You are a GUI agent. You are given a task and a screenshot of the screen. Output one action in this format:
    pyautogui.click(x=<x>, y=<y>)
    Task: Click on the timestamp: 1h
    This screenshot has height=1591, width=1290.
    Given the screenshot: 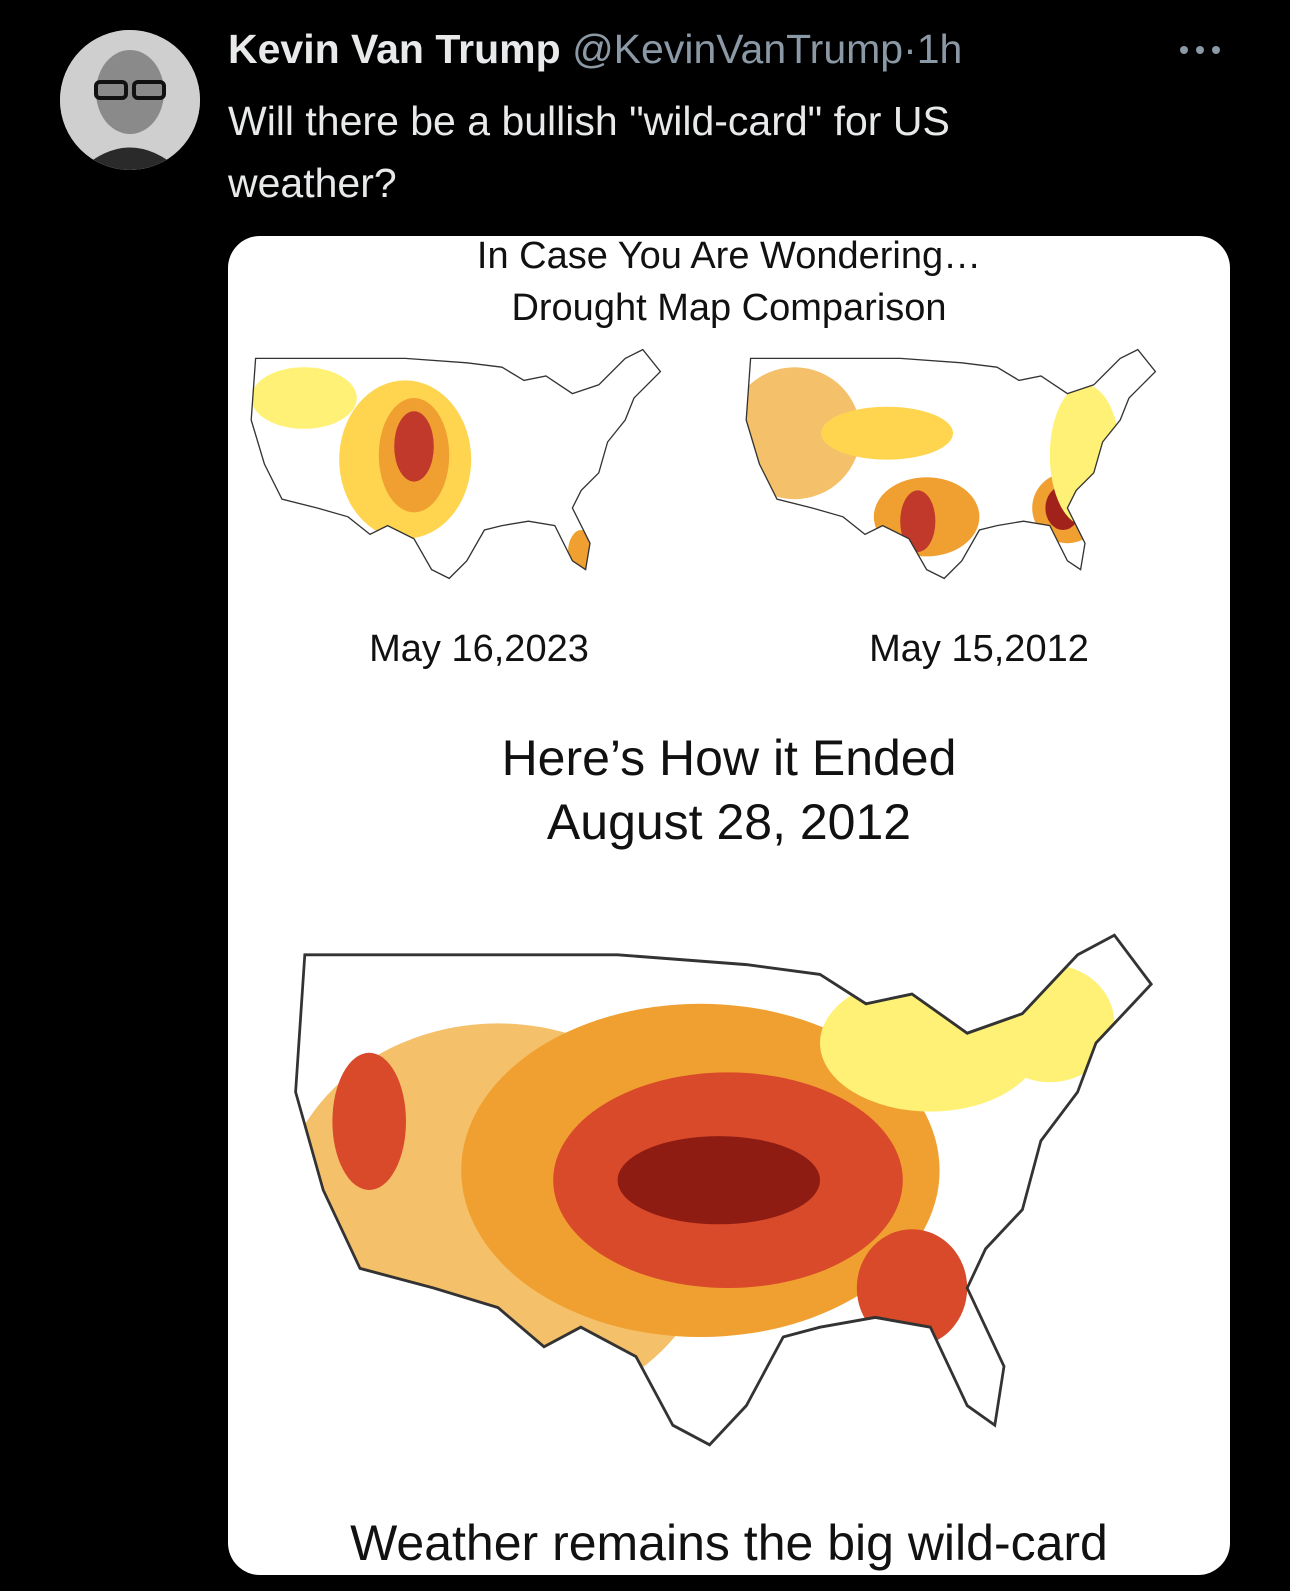 What is the action you would take?
    pyautogui.click(x=939, y=49)
    